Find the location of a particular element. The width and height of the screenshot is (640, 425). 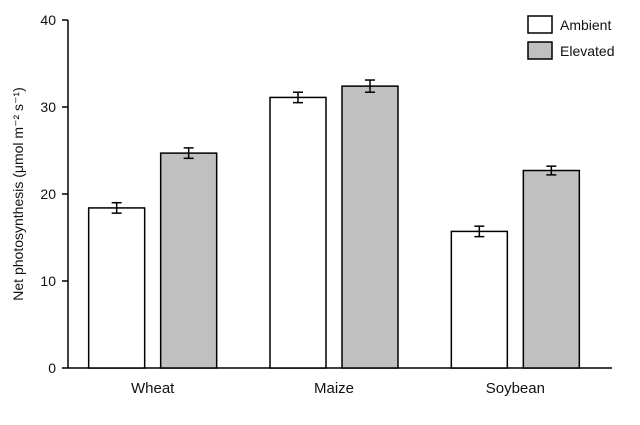

y-ticks: 0 10 20 30 40 is located at coordinates (54, 194).